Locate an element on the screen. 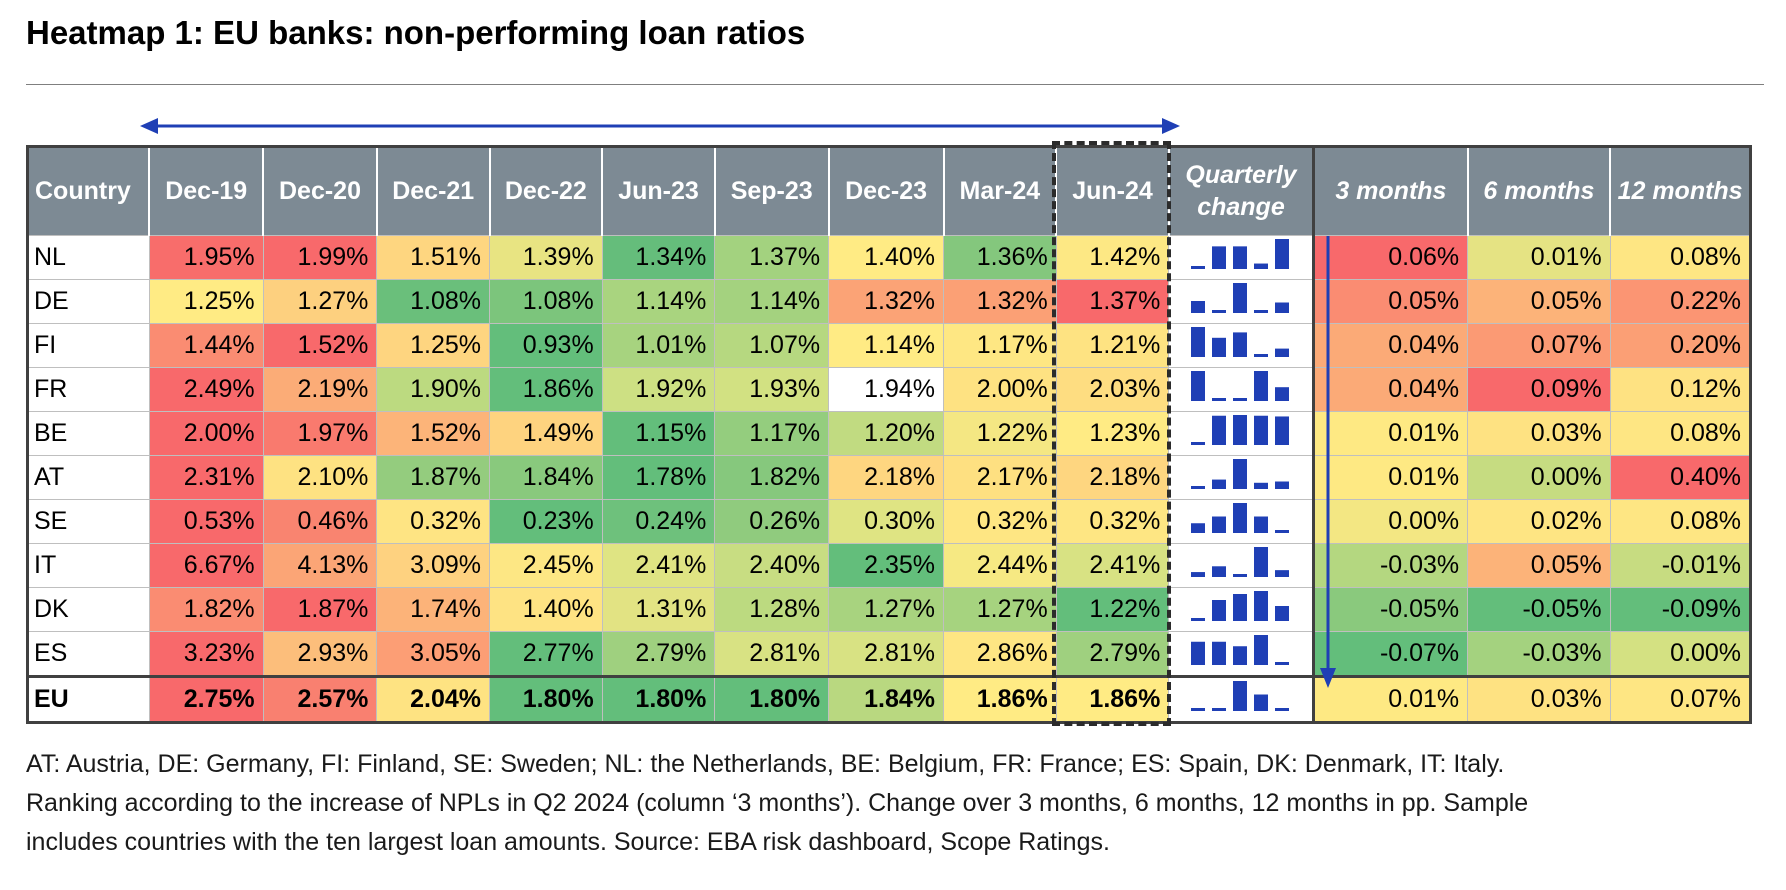 The width and height of the screenshot is (1786, 890). npl-ratio-cell: 2.31% is located at coordinates (206, 477).